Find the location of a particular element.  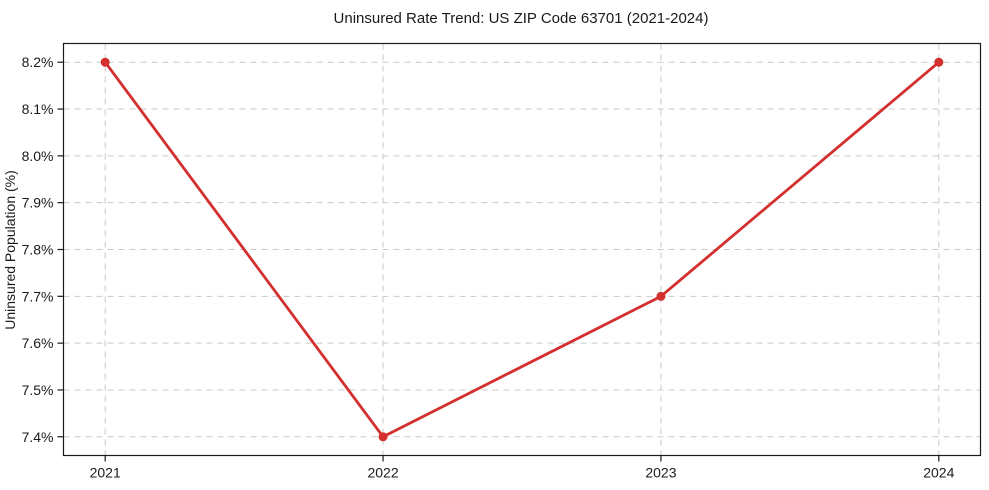

y-tick-label: 7.6% is located at coordinates (38, 343).